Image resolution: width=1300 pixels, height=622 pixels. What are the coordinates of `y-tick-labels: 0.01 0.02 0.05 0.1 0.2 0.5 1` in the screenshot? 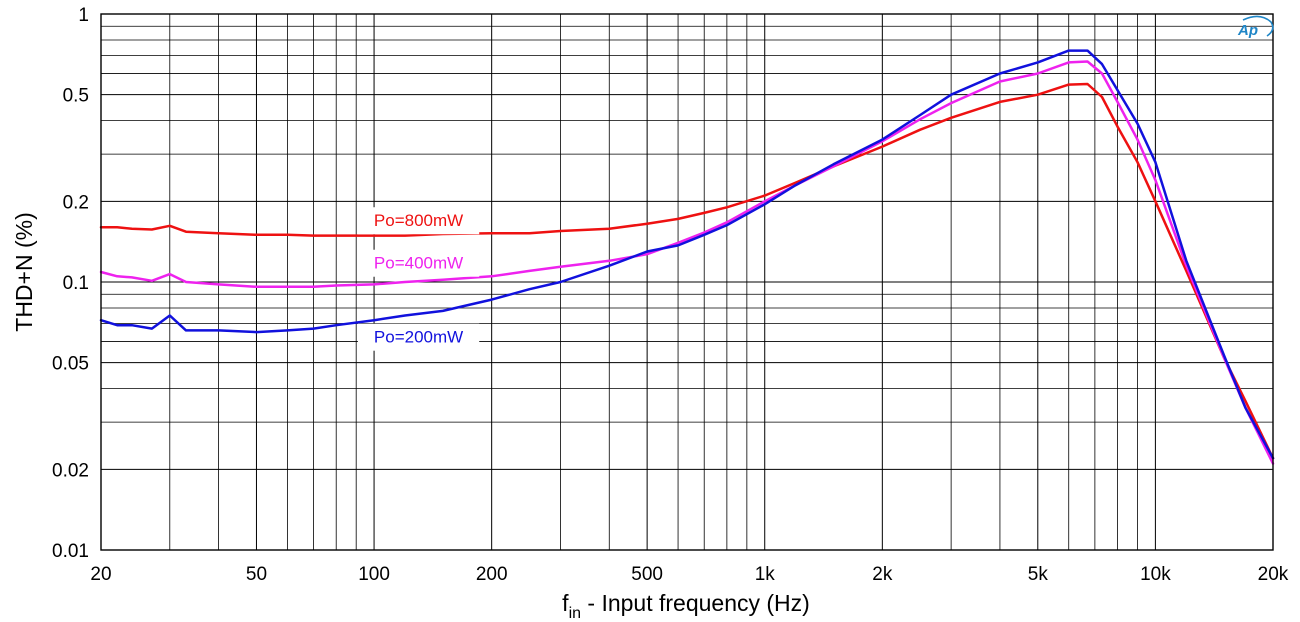 It's located at (70, 283).